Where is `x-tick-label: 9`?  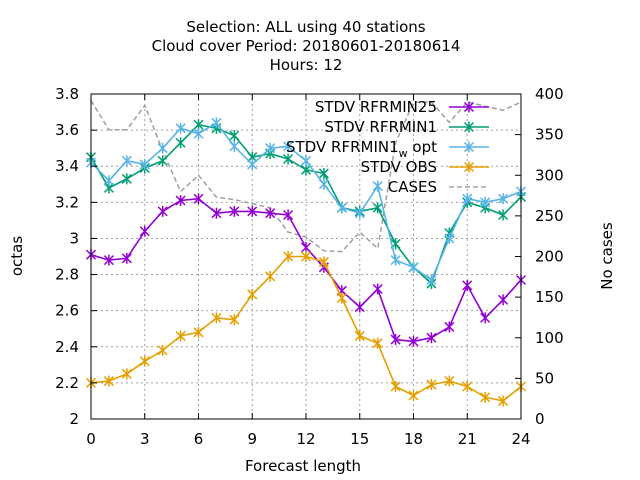 x-tick-label: 9 is located at coordinates (252, 439).